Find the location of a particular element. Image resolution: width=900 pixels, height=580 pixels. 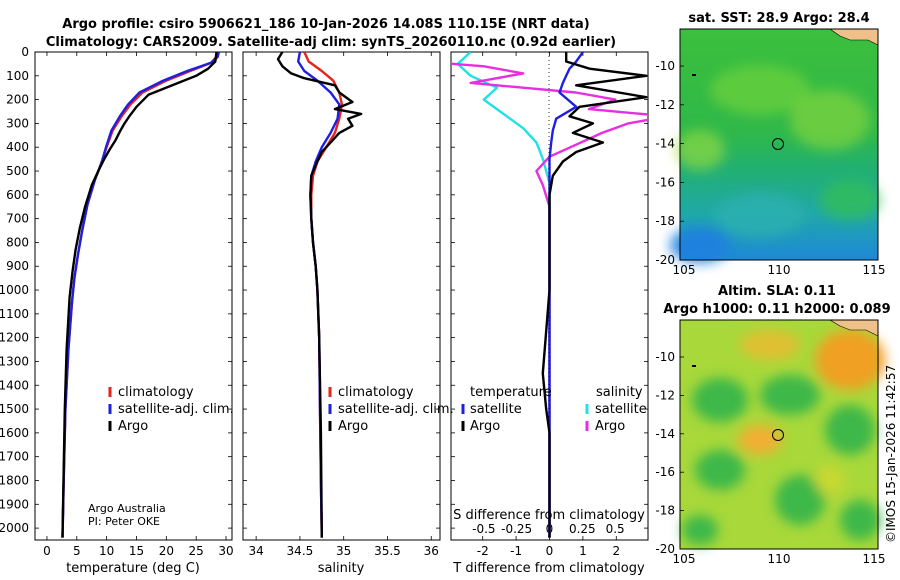

sla-map-ticks: 105 110 115 -10 -12 -14 -16 -18 -20 is located at coordinates (770, 458).